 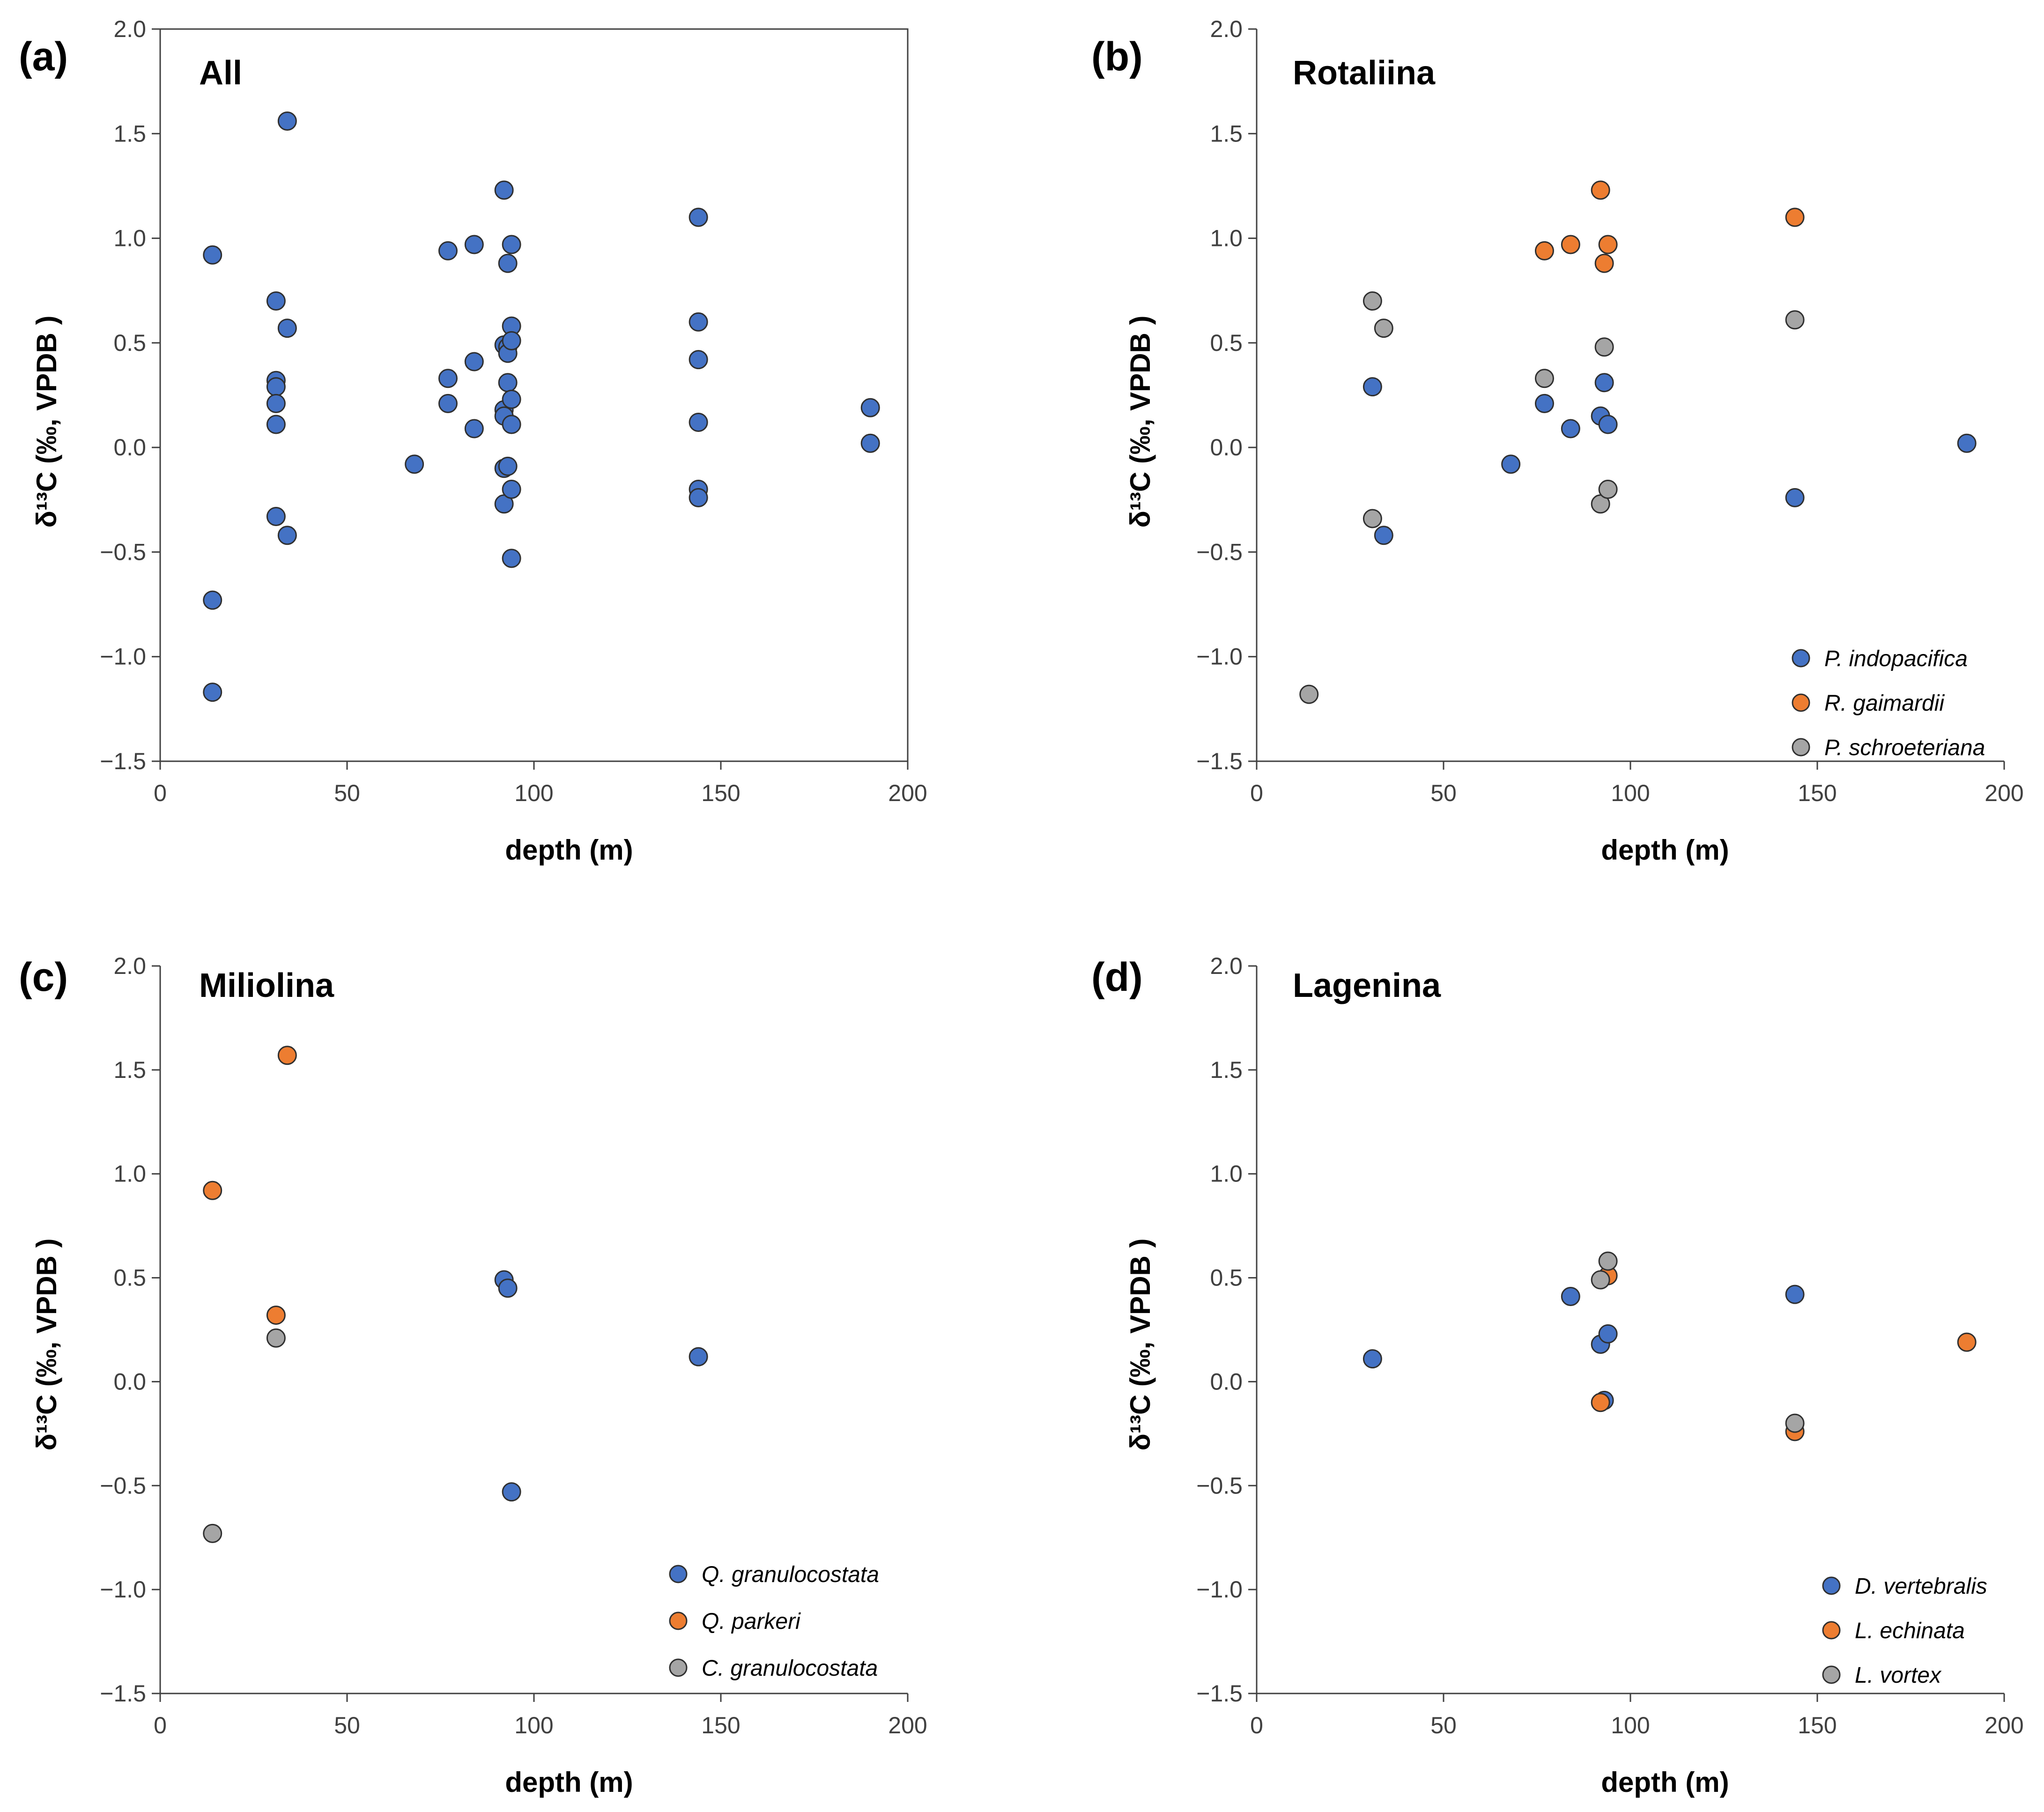 I want to click on legend-label-3: P. schroeteriana, so click(x=1905, y=747).